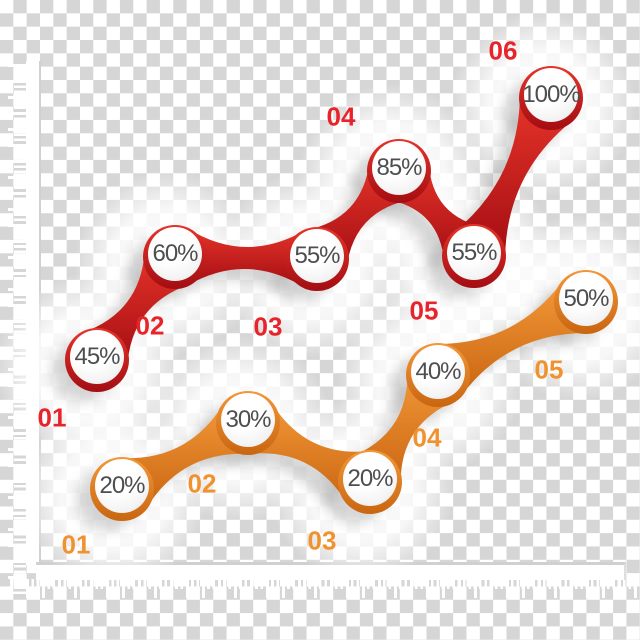 This screenshot has height=640, width=640. Describe the element at coordinates (549, 369) in the screenshot. I see `step-label-orange-05: 05` at that location.